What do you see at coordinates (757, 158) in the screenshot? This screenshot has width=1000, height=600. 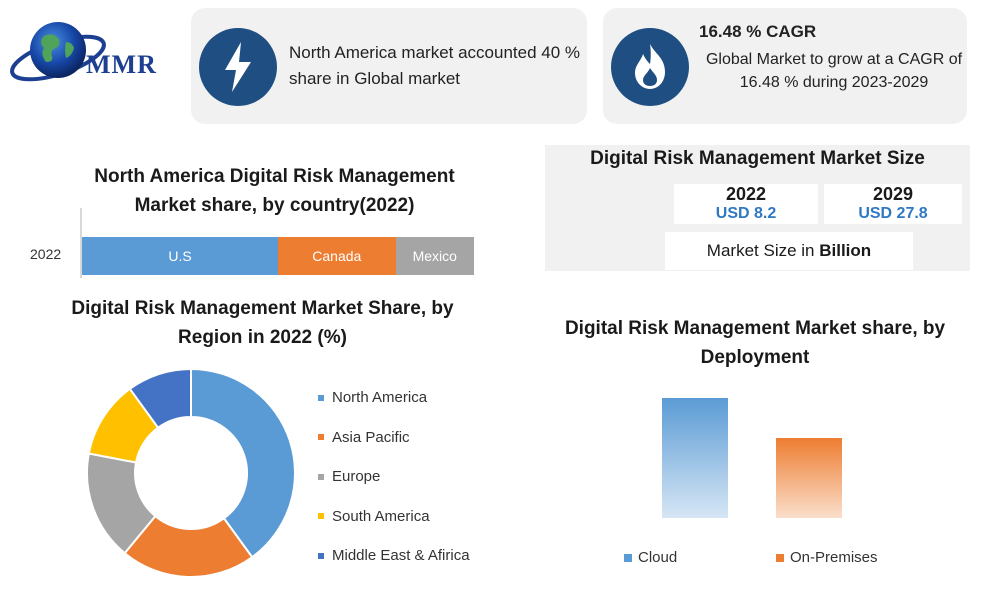 I see `market-size-title: Digital Risk Management Market Size` at bounding box center [757, 158].